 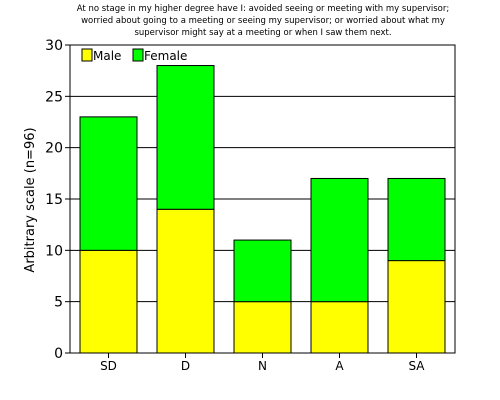 What do you see at coordinates (58, 354) in the screenshot?
I see `y-tick-label-0: 0` at bounding box center [58, 354].